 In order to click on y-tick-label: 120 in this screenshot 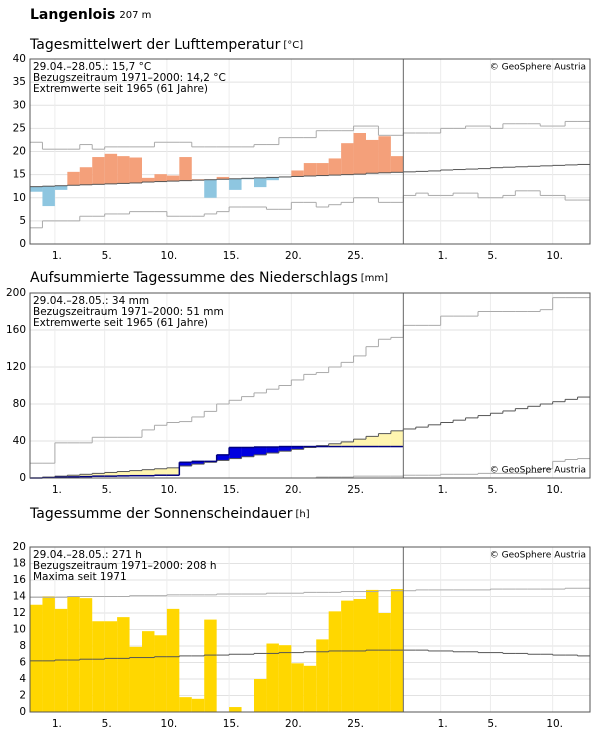, I will do `click(16, 367)`.